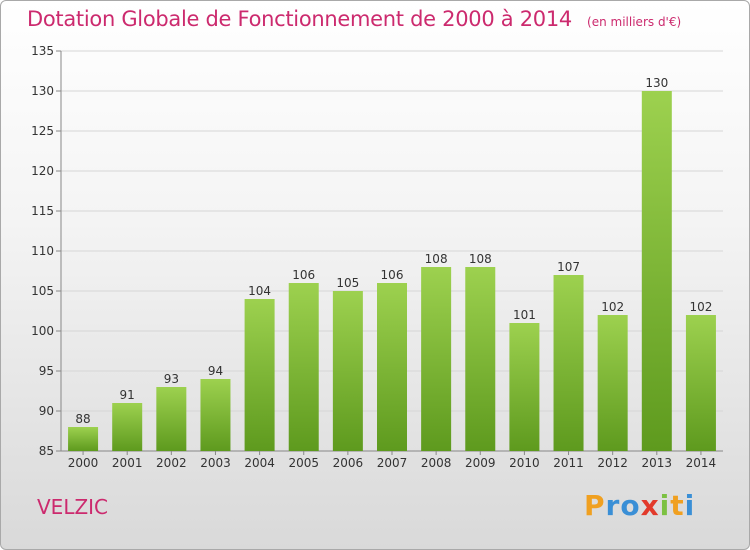 This screenshot has height=550, width=750. What do you see at coordinates (42, 131) in the screenshot?
I see `y-tick-label: 125` at bounding box center [42, 131].